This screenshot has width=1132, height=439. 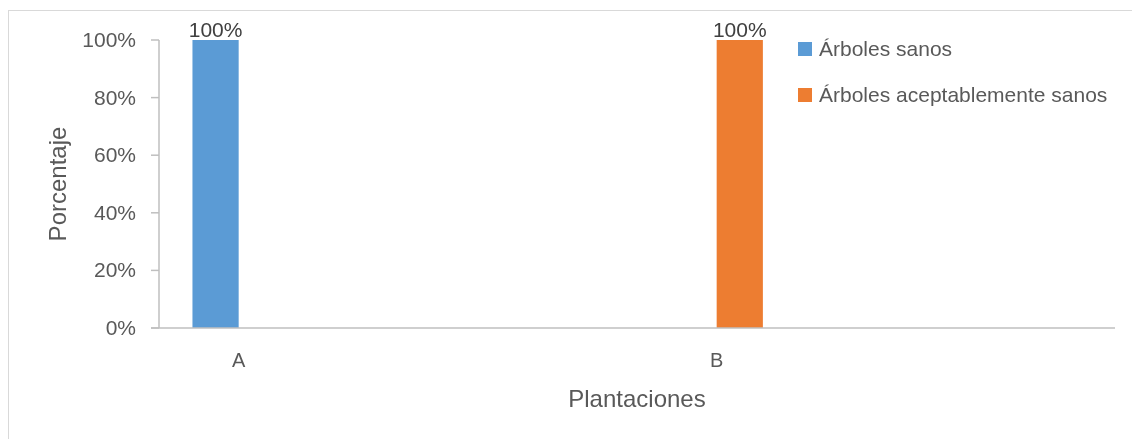 What do you see at coordinates (238, 360) in the screenshot?
I see `x-tick-label: A` at bounding box center [238, 360].